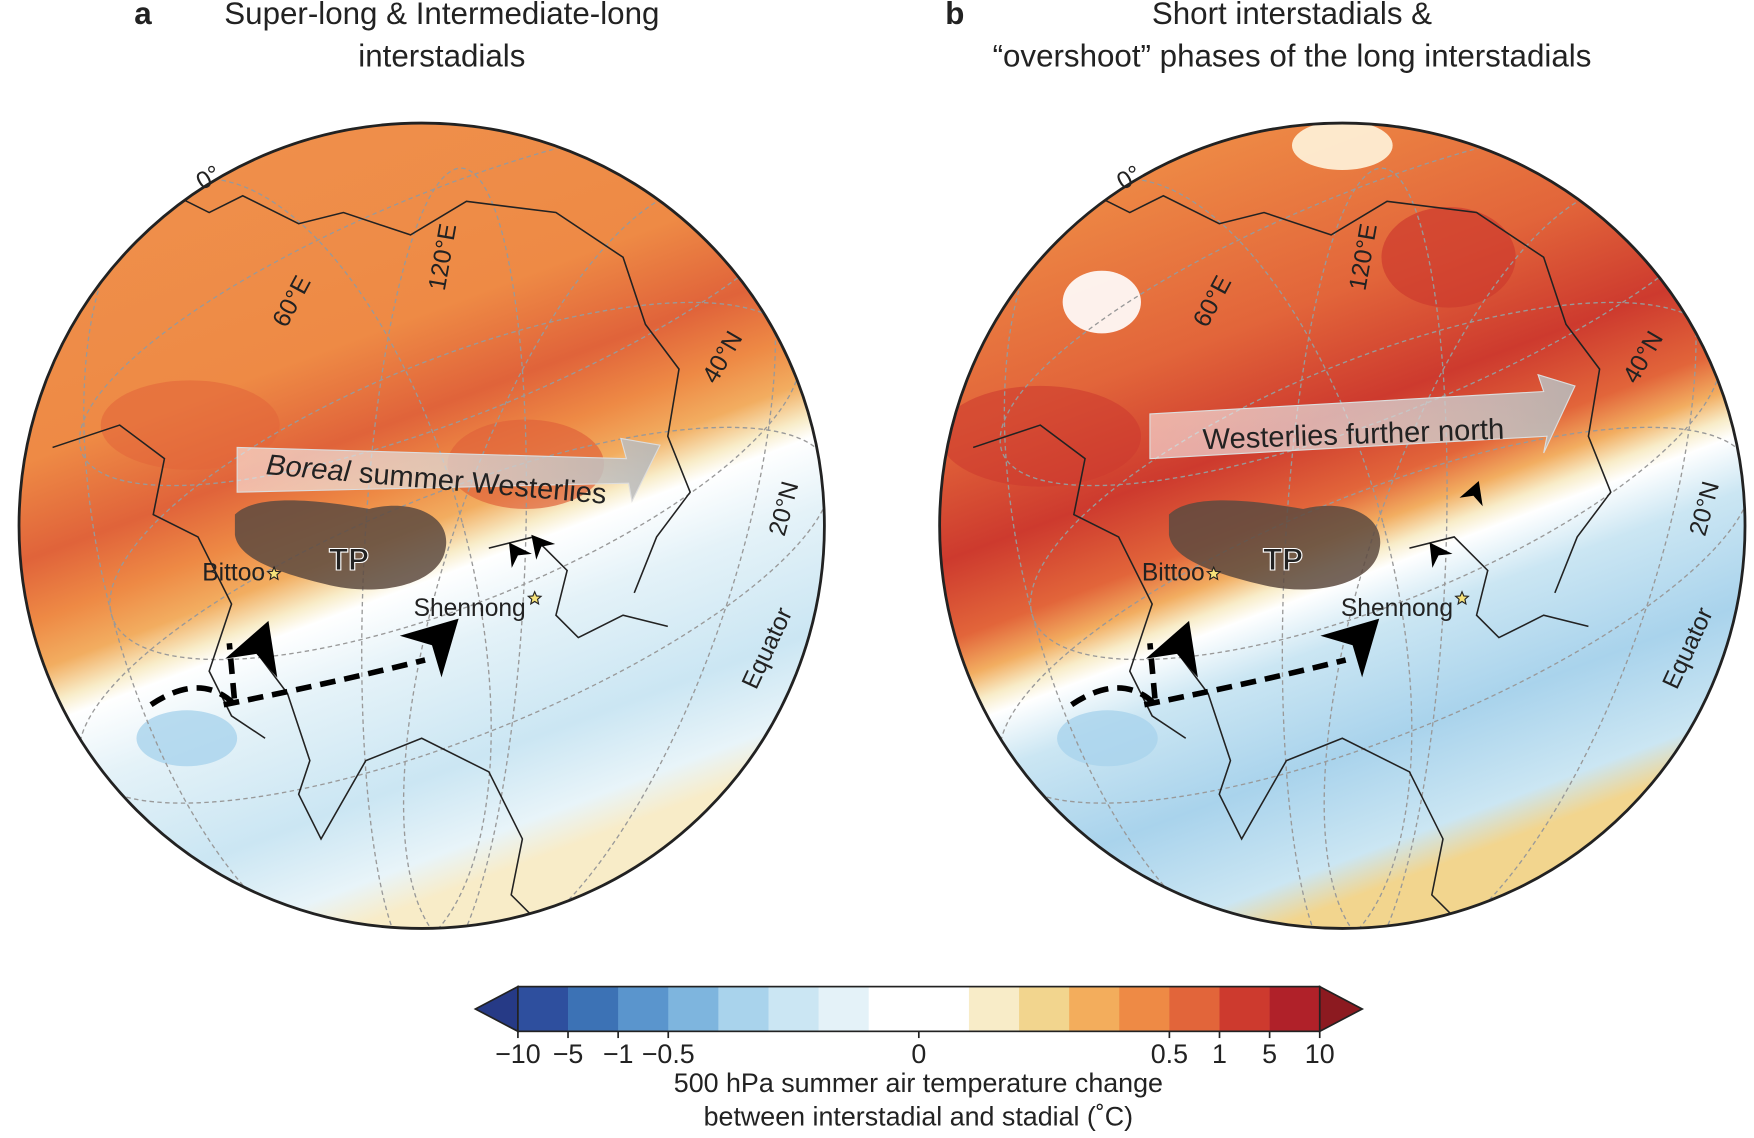  I want to click on colorbar-tick-label: 0, so click(918, 1054).